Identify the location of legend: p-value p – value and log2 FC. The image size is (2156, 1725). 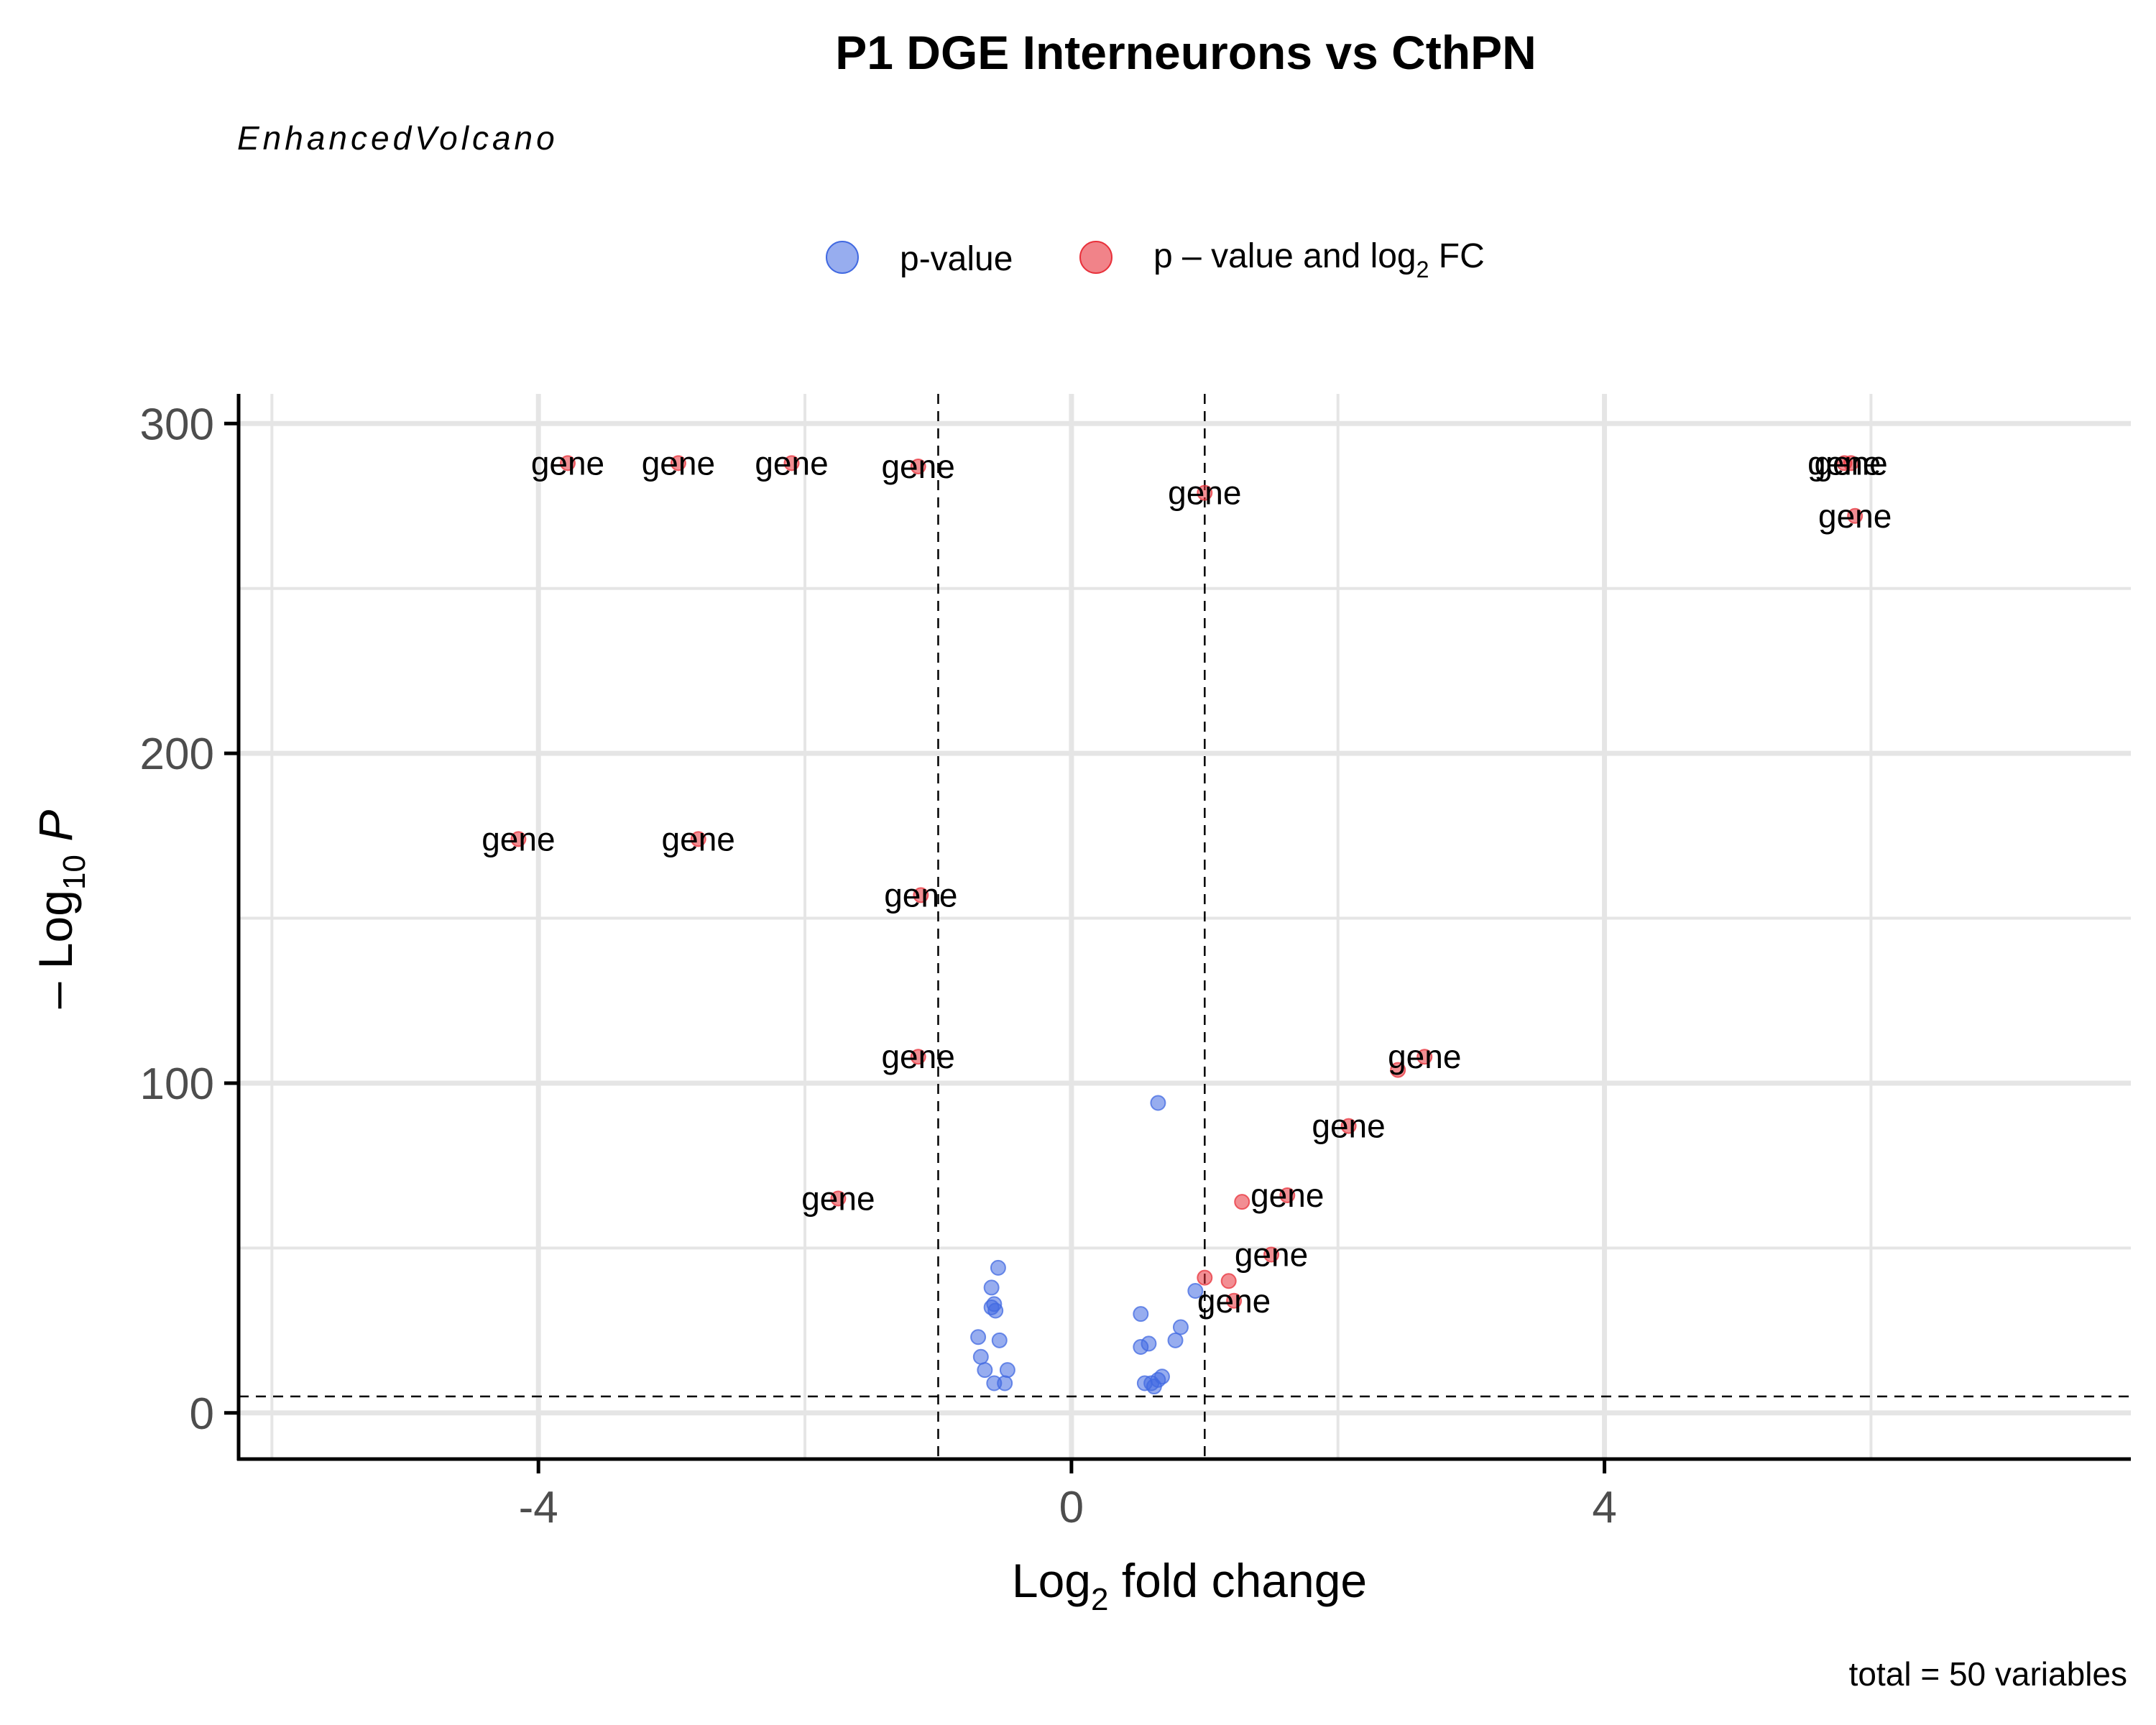
(1156, 259).